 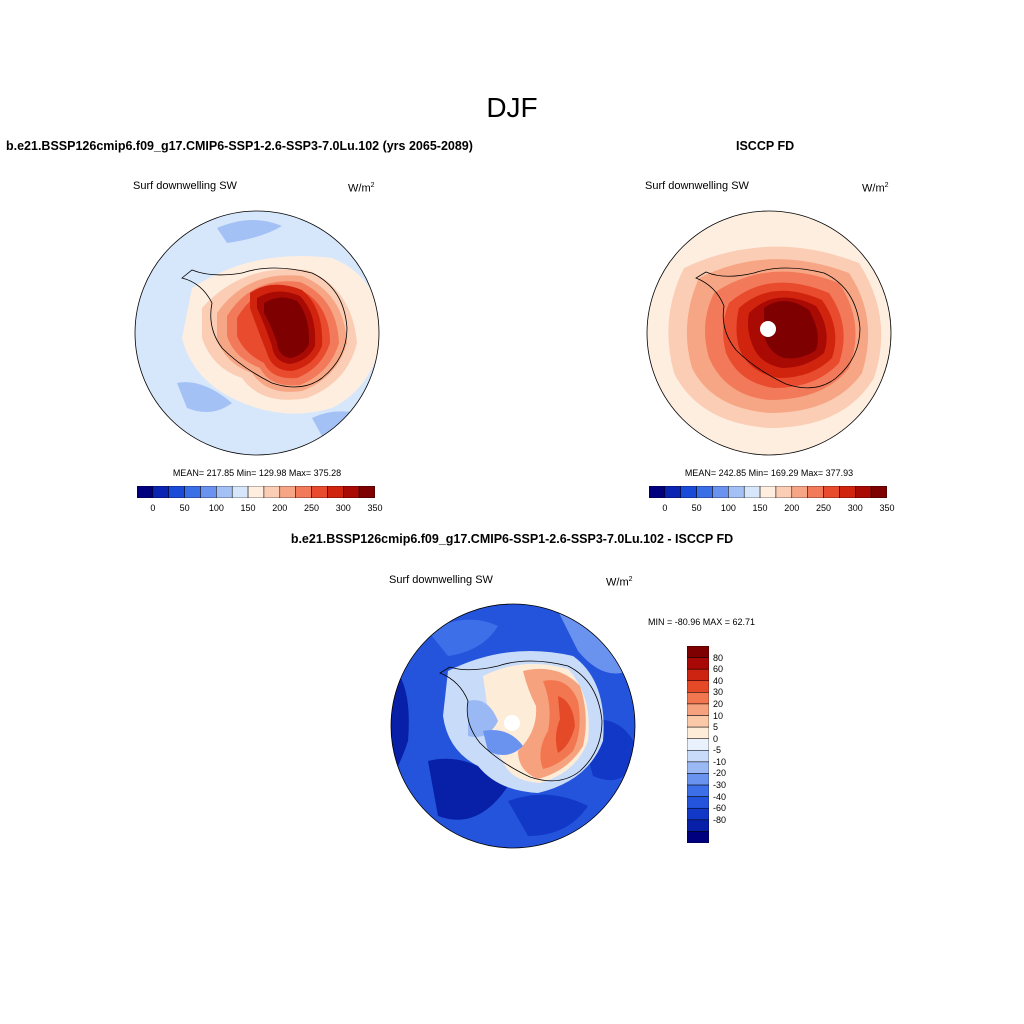 I want to click on obs-colorbar-labels: 0 50 100 150 200 250 300 350, so click(x=771, y=509).